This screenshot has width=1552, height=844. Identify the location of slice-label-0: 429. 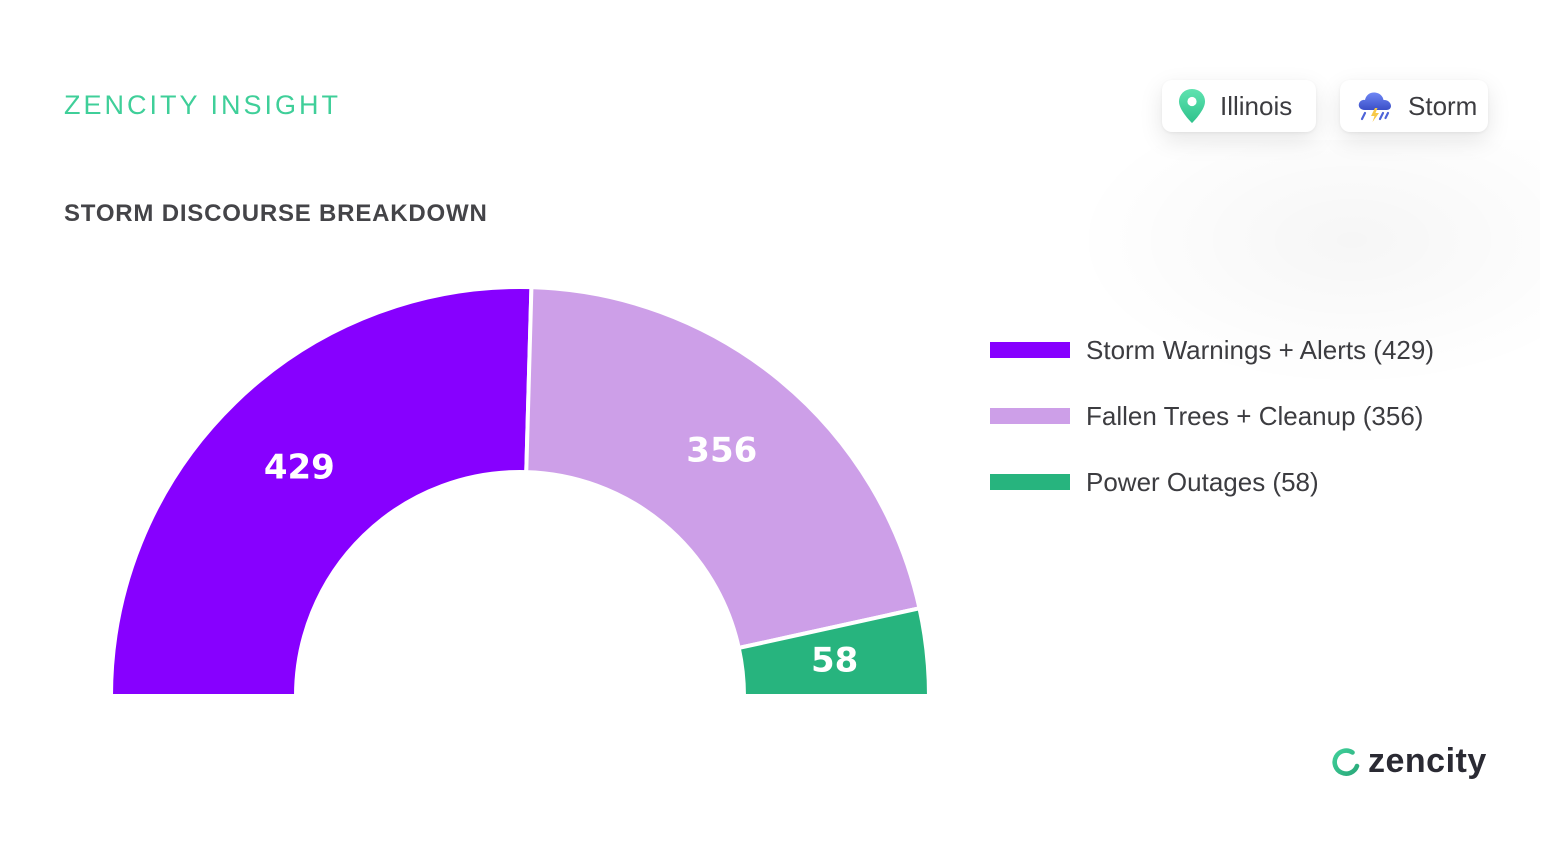
(299, 468).